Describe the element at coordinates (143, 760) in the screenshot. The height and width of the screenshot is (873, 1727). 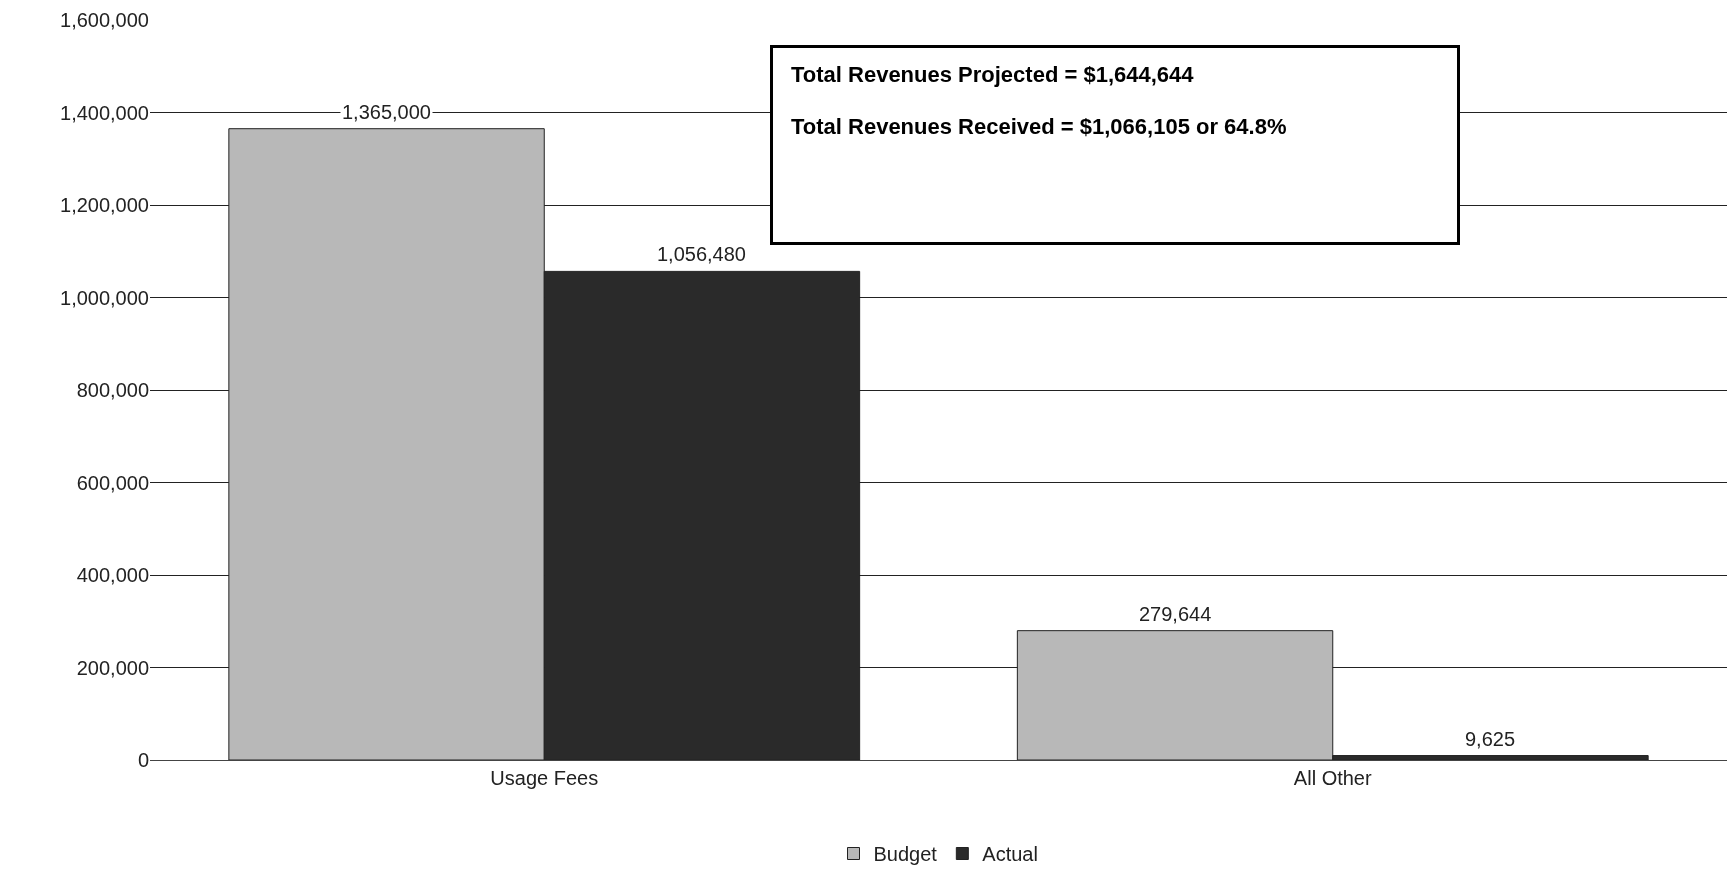
I see `y-tick-label: 0` at that location.